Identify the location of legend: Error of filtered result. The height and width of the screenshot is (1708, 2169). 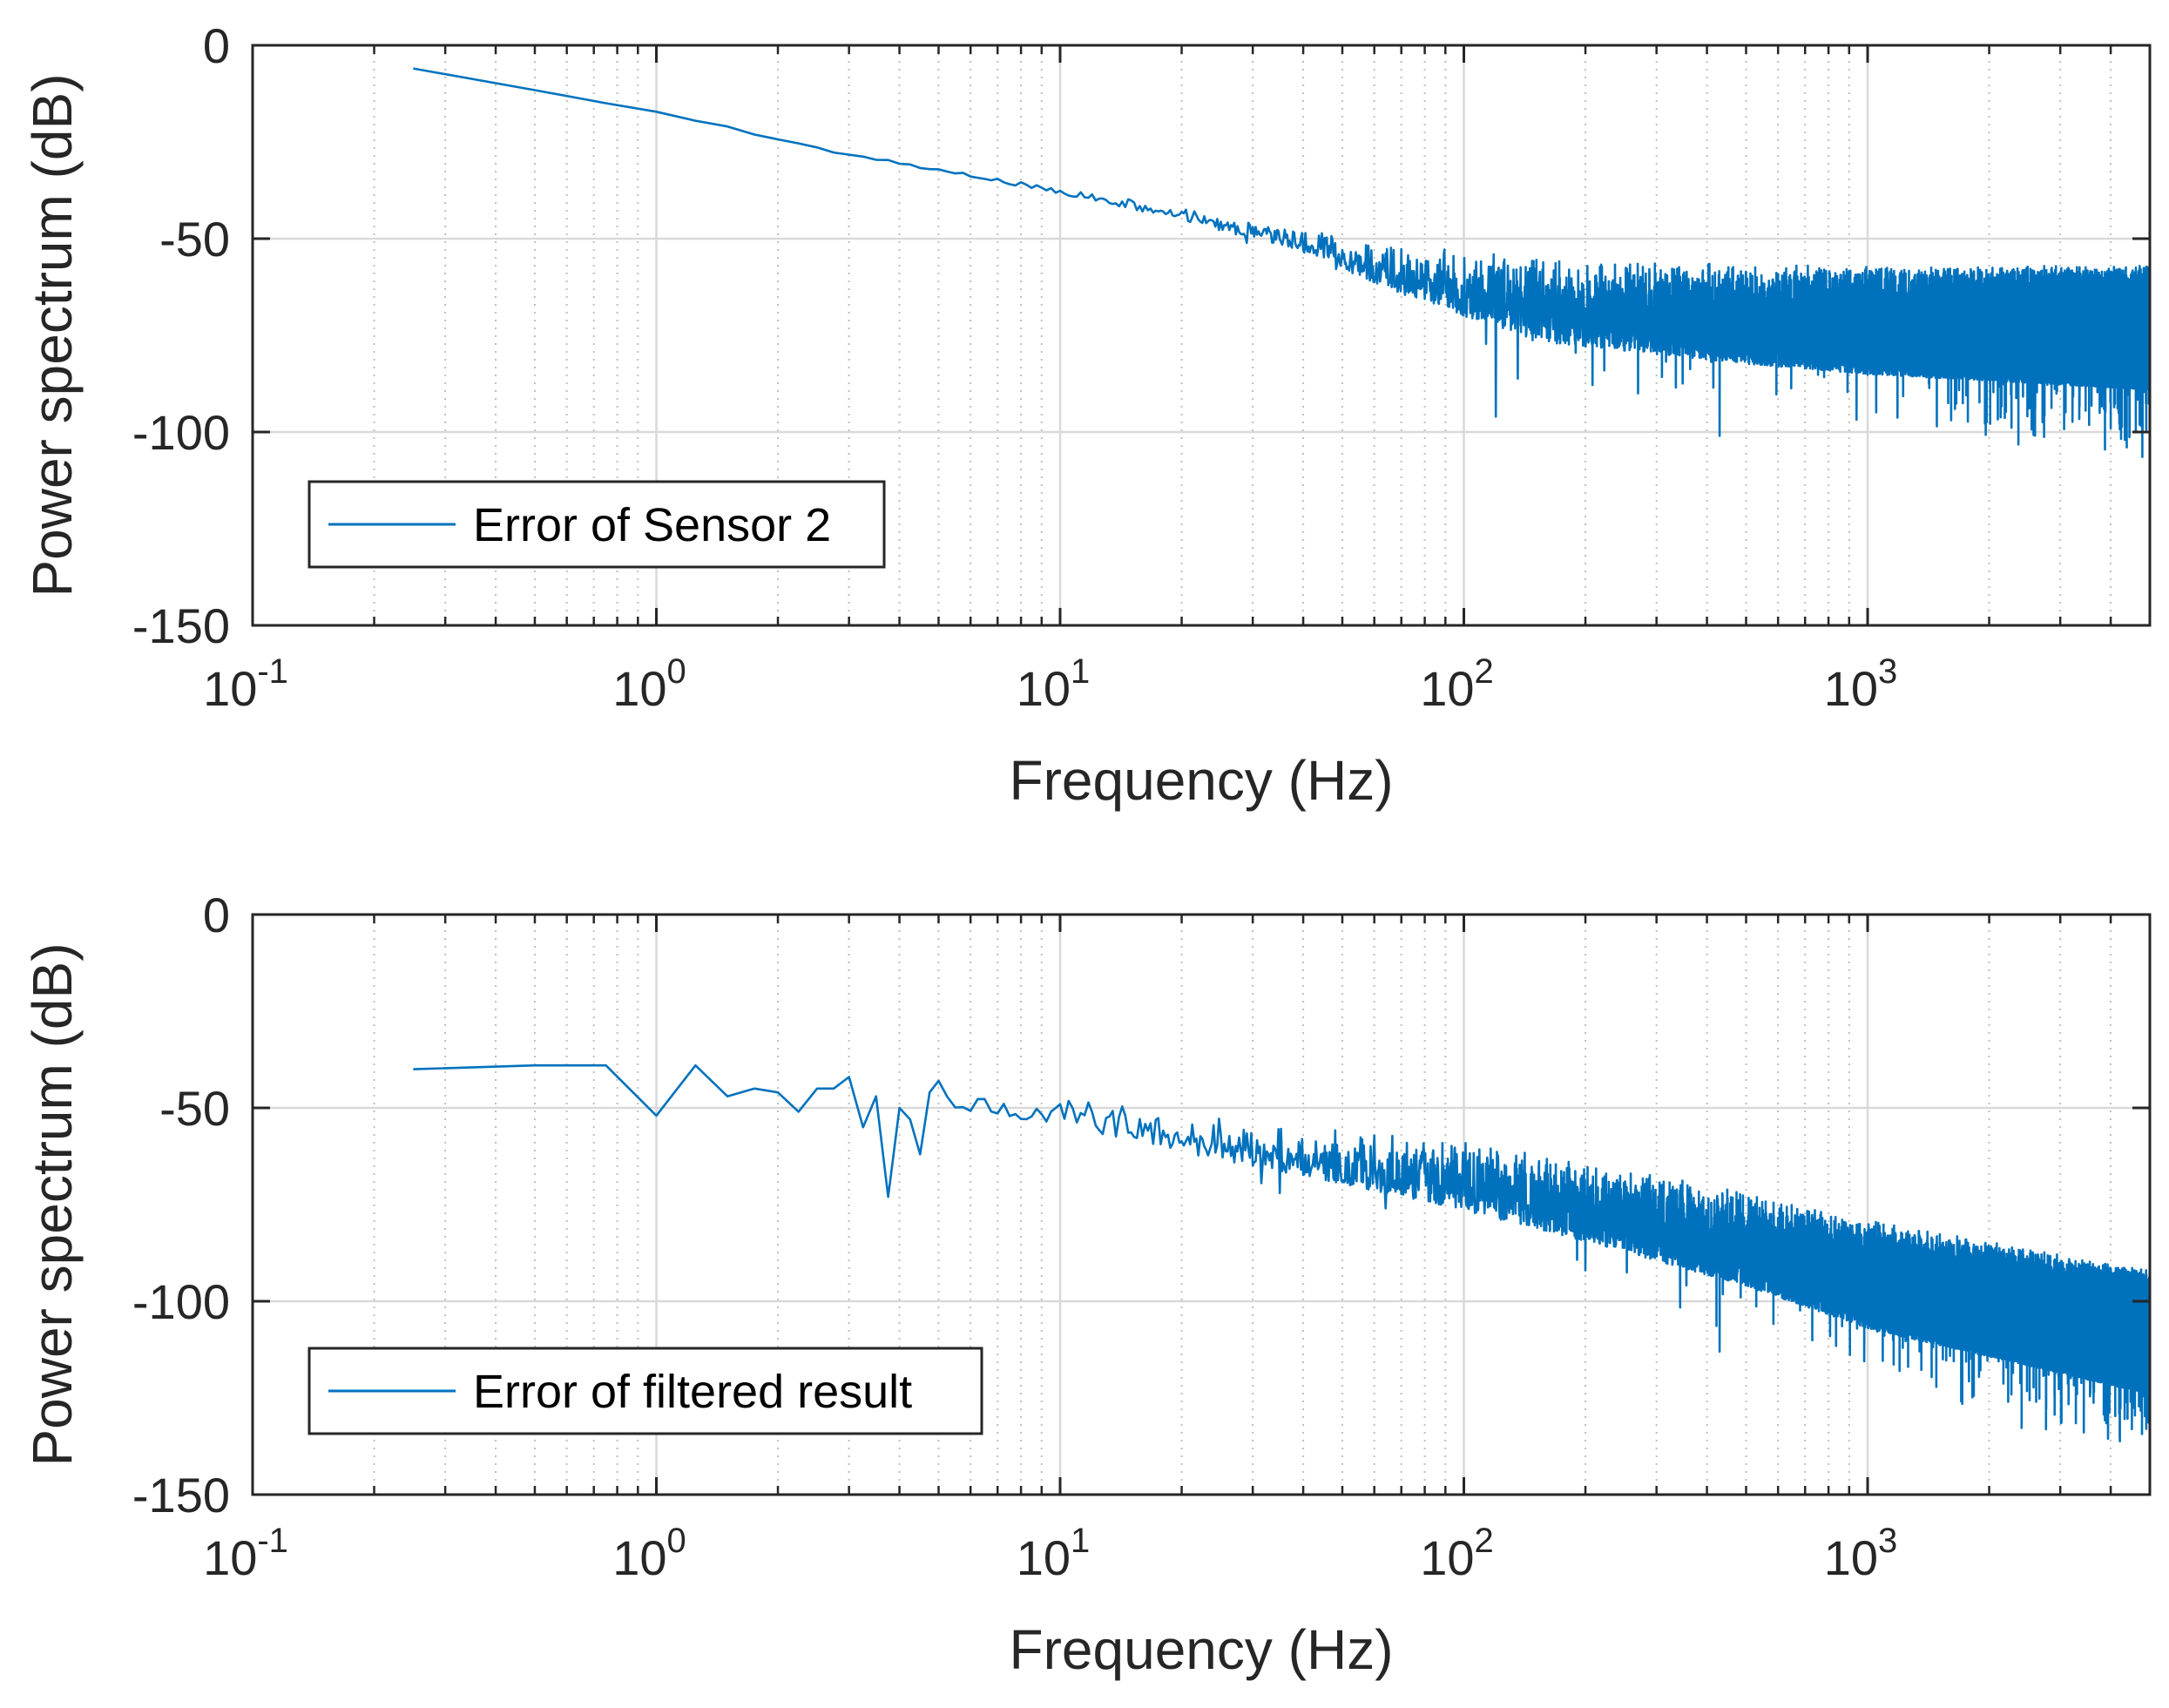
(645, 1391).